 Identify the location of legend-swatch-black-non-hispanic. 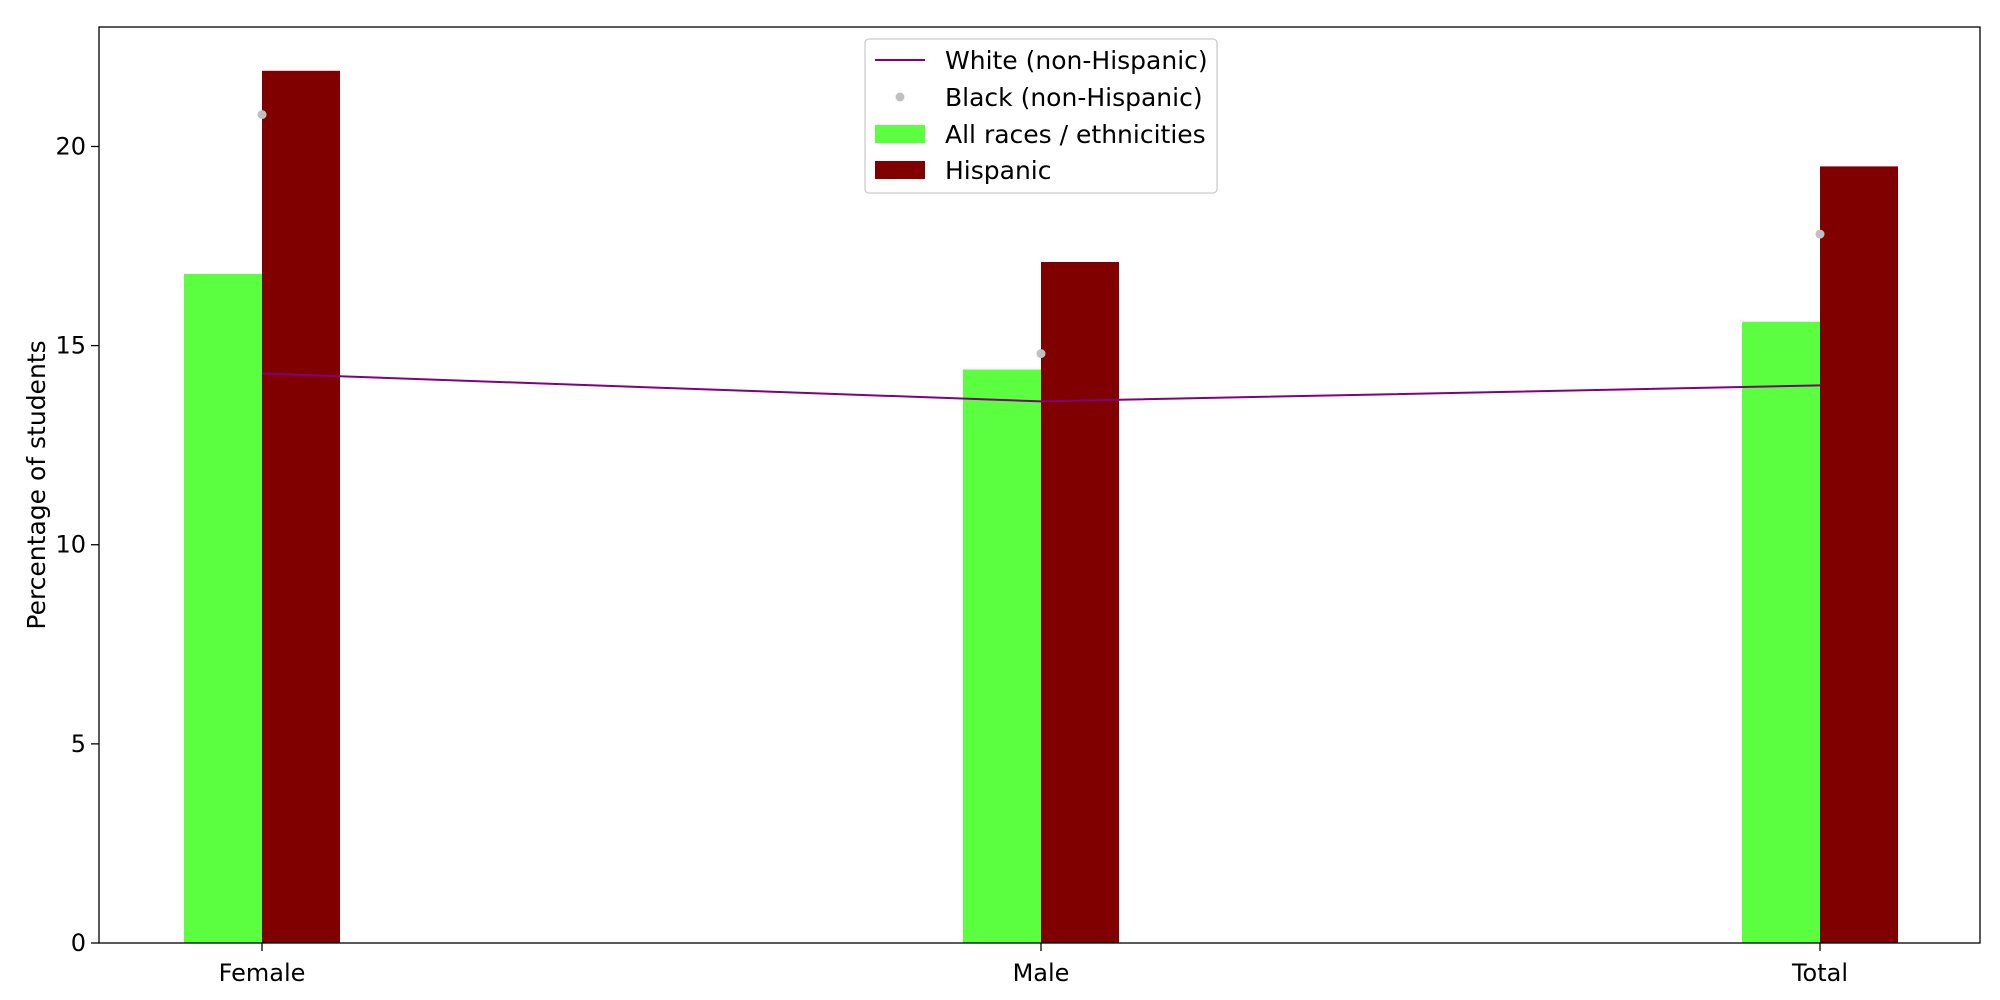
(900, 97).